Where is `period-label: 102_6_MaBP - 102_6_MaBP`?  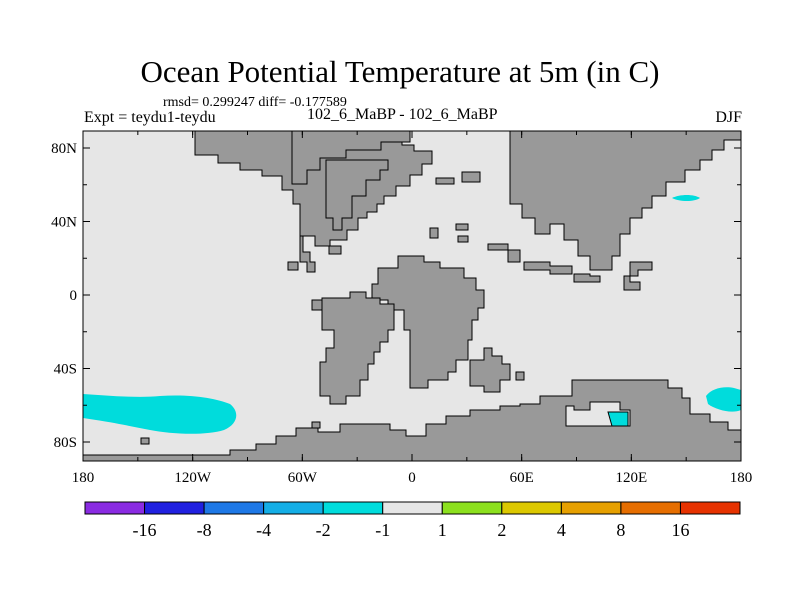 period-label: 102_6_MaBP - 102_6_MaBP is located at coordinates (402, 114).